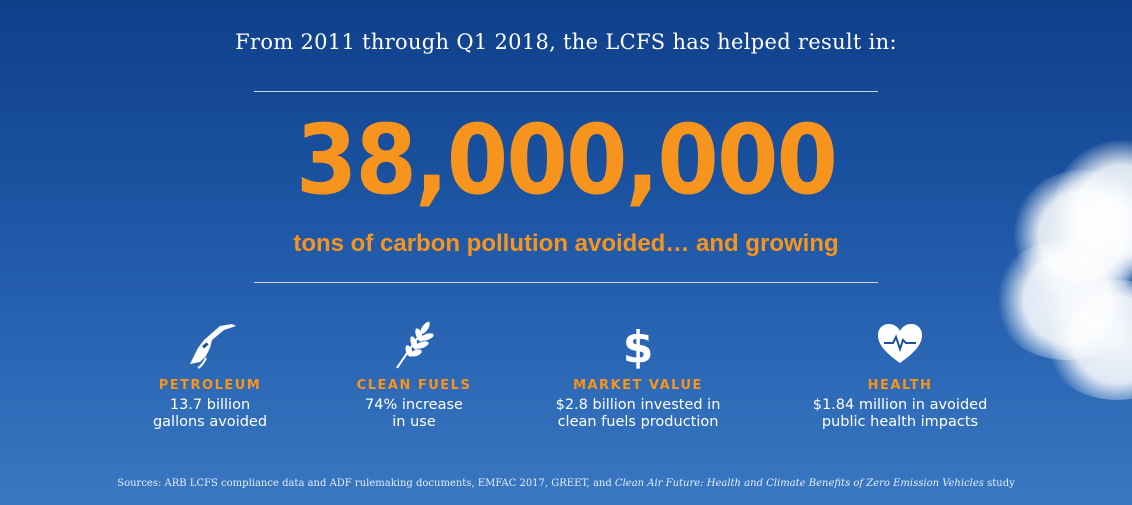 This screenshot has height=505, width=1132. I want to click on bottom-divider, so click(566, 282).